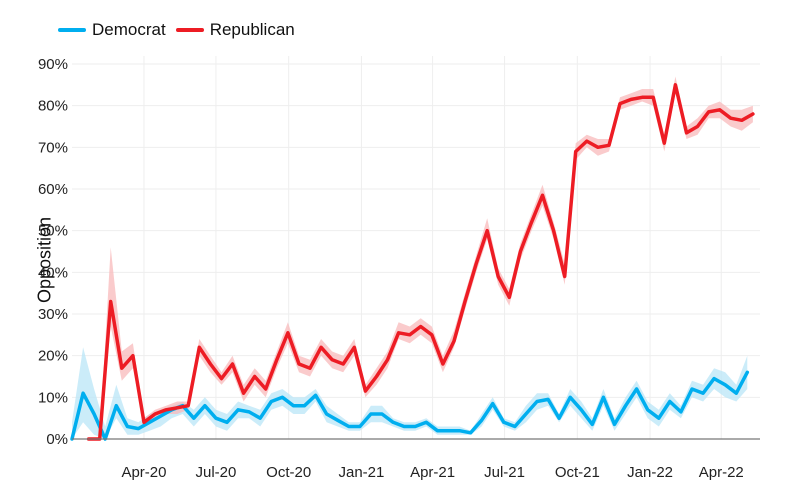 This screenshot has height=500, width=800. I want to click on y-tick-label: 80%, so click(53, 106).